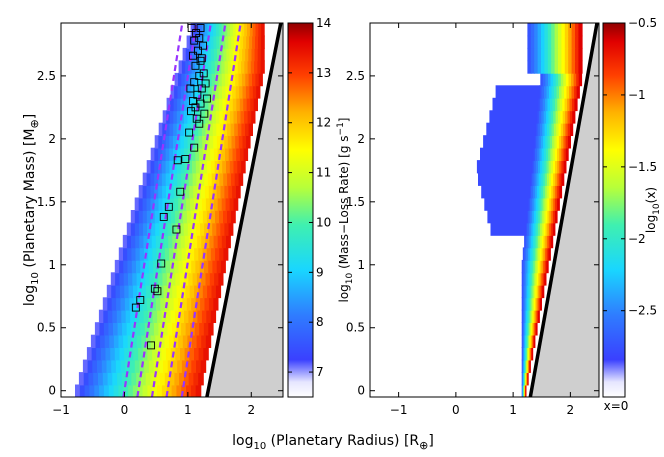 The image size is (664, 457). Describe the element at coordinates (30, 295) in the screenshot. I see `y-title-main: log` at that location.